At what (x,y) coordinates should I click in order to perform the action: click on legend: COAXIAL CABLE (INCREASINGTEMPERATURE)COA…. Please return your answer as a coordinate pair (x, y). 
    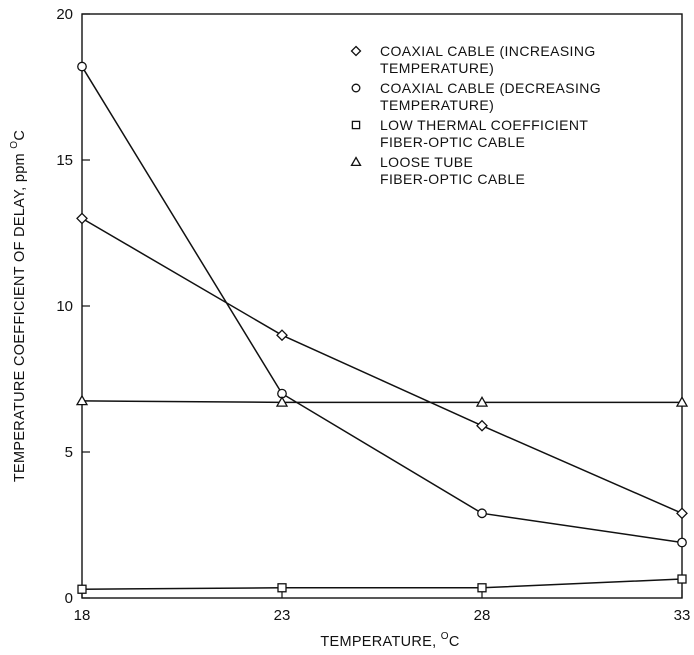
    Looking at the image, I should click on (475, 115).